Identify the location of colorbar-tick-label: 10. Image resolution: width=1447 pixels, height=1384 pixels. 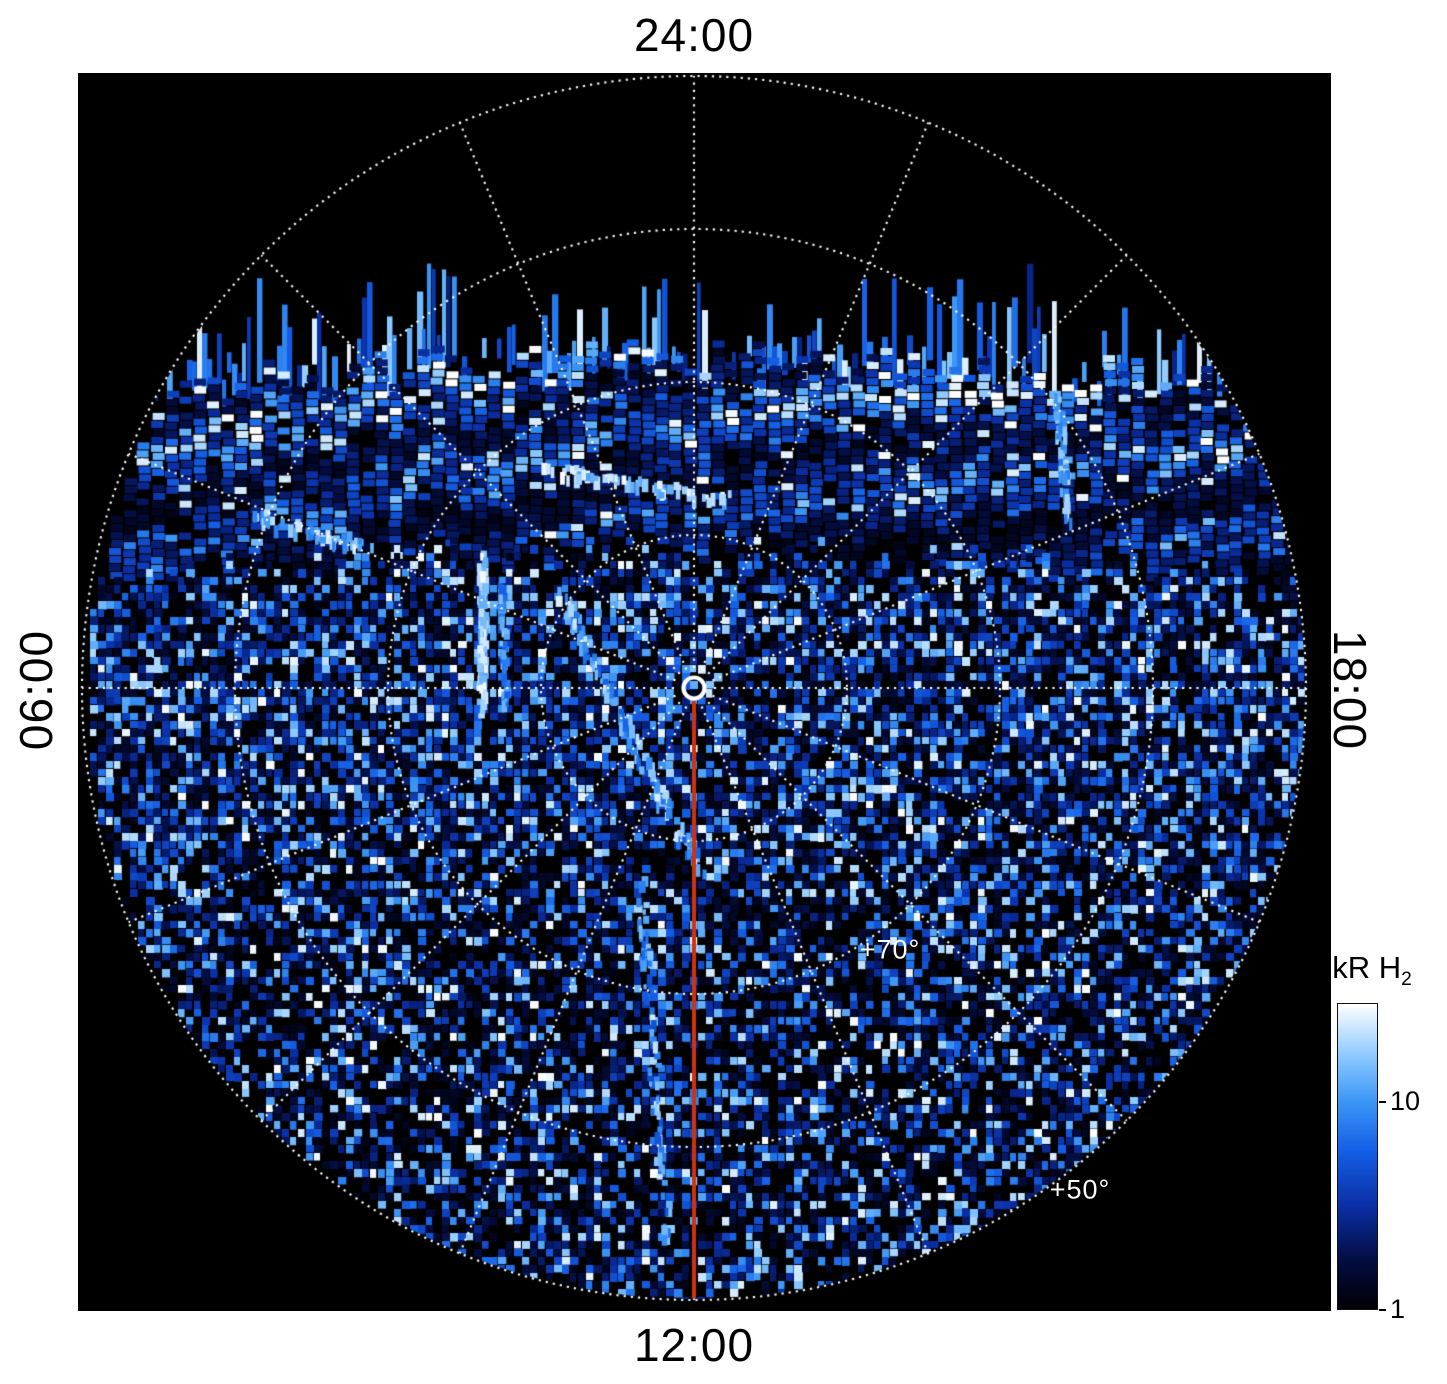
(1405, 1101).